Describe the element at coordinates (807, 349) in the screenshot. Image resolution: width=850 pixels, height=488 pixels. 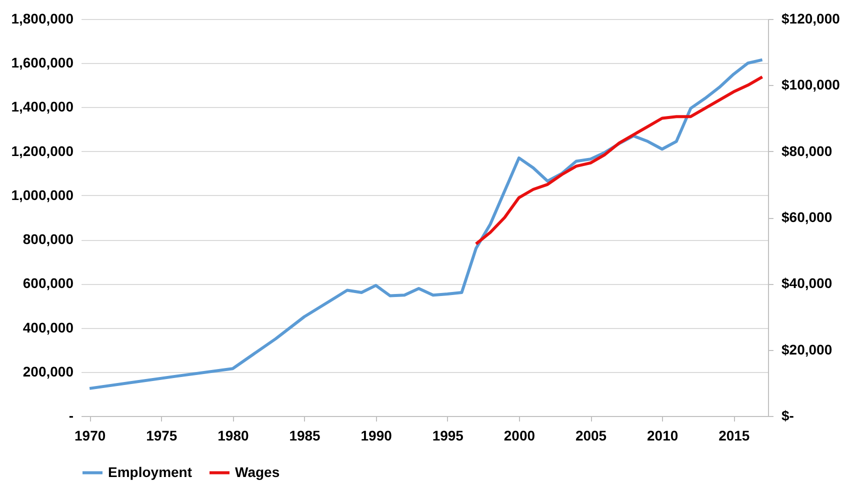
I see `y2-tick-label: $20,000` at that location.